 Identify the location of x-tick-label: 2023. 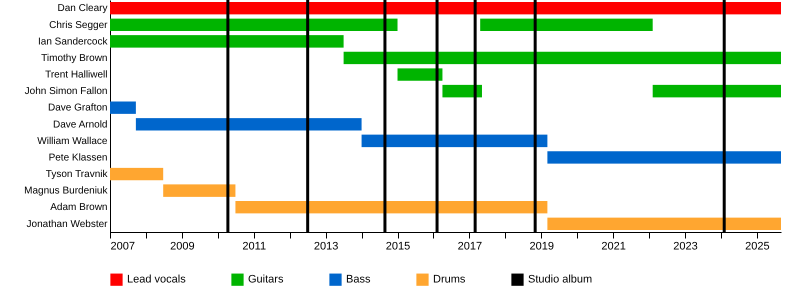
(685, 246).